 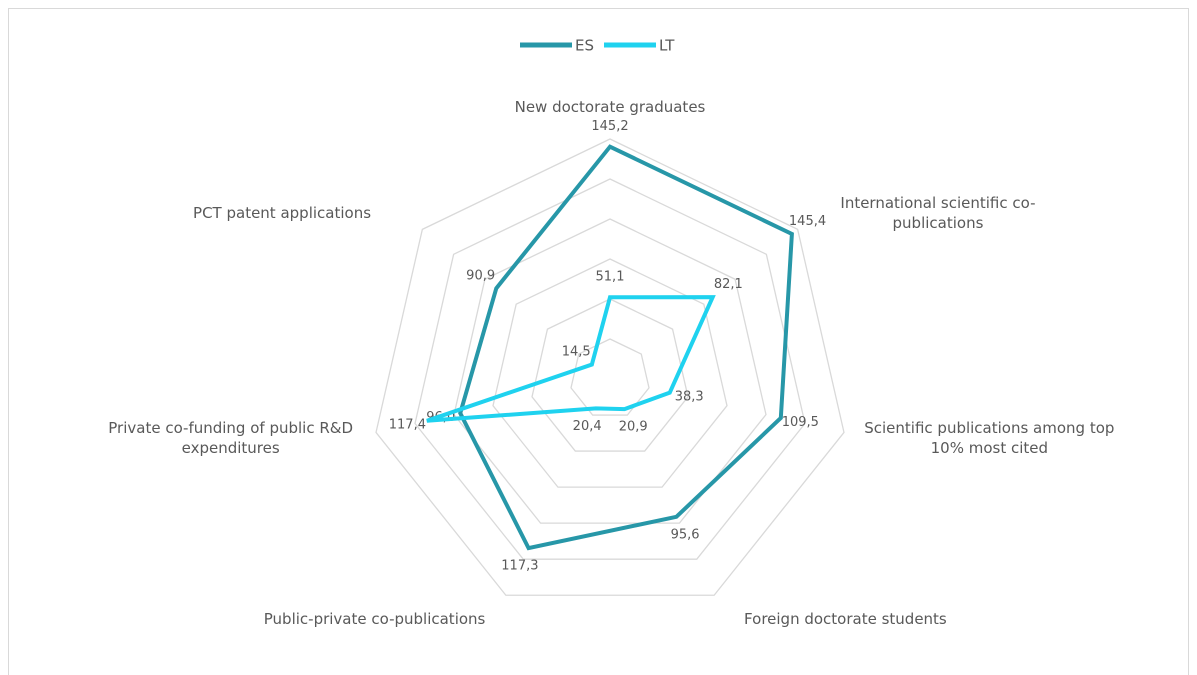 What do you see at coordinates (728, 284) in the screenshot?
I see `data-label: 82,1` at bounding box center [728, 284].